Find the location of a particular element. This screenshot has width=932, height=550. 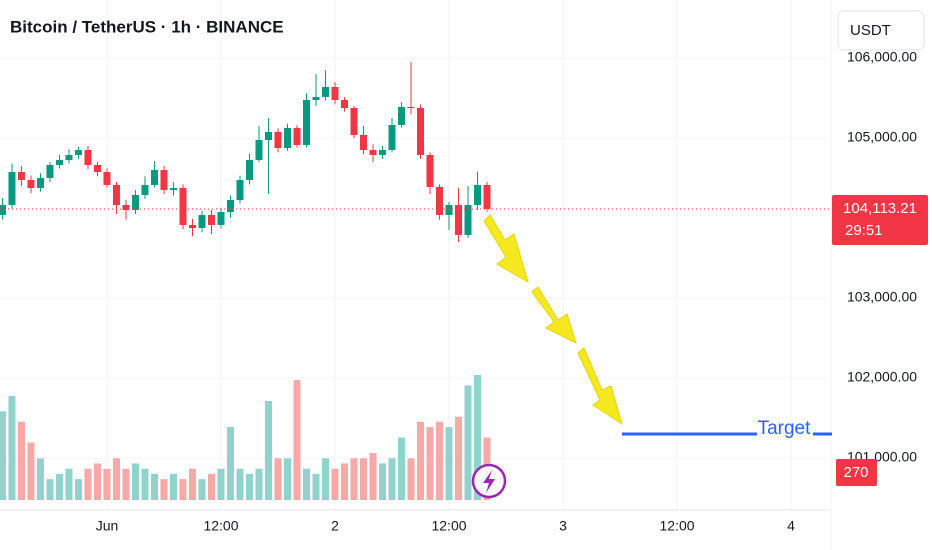

x-tick-label: 3 is located at coordinates (563, 526).